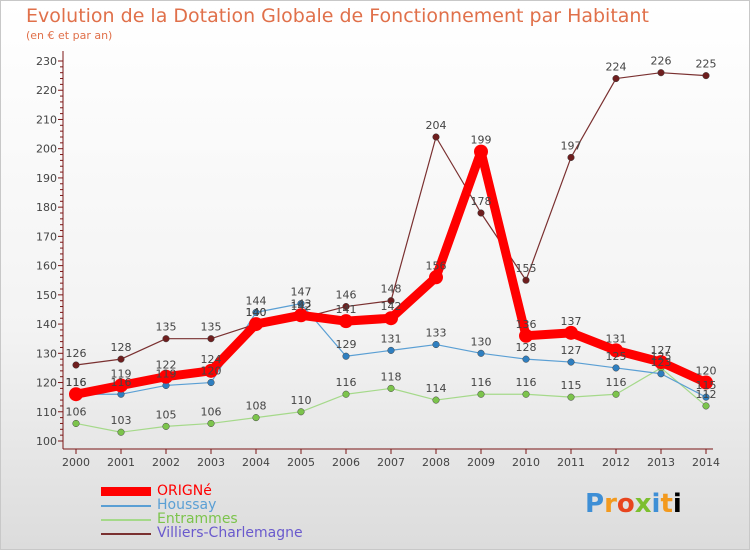 The width and height of the screenshot is (750, 550). I want to click on data-label-houssay: 129, so click(346, 344).